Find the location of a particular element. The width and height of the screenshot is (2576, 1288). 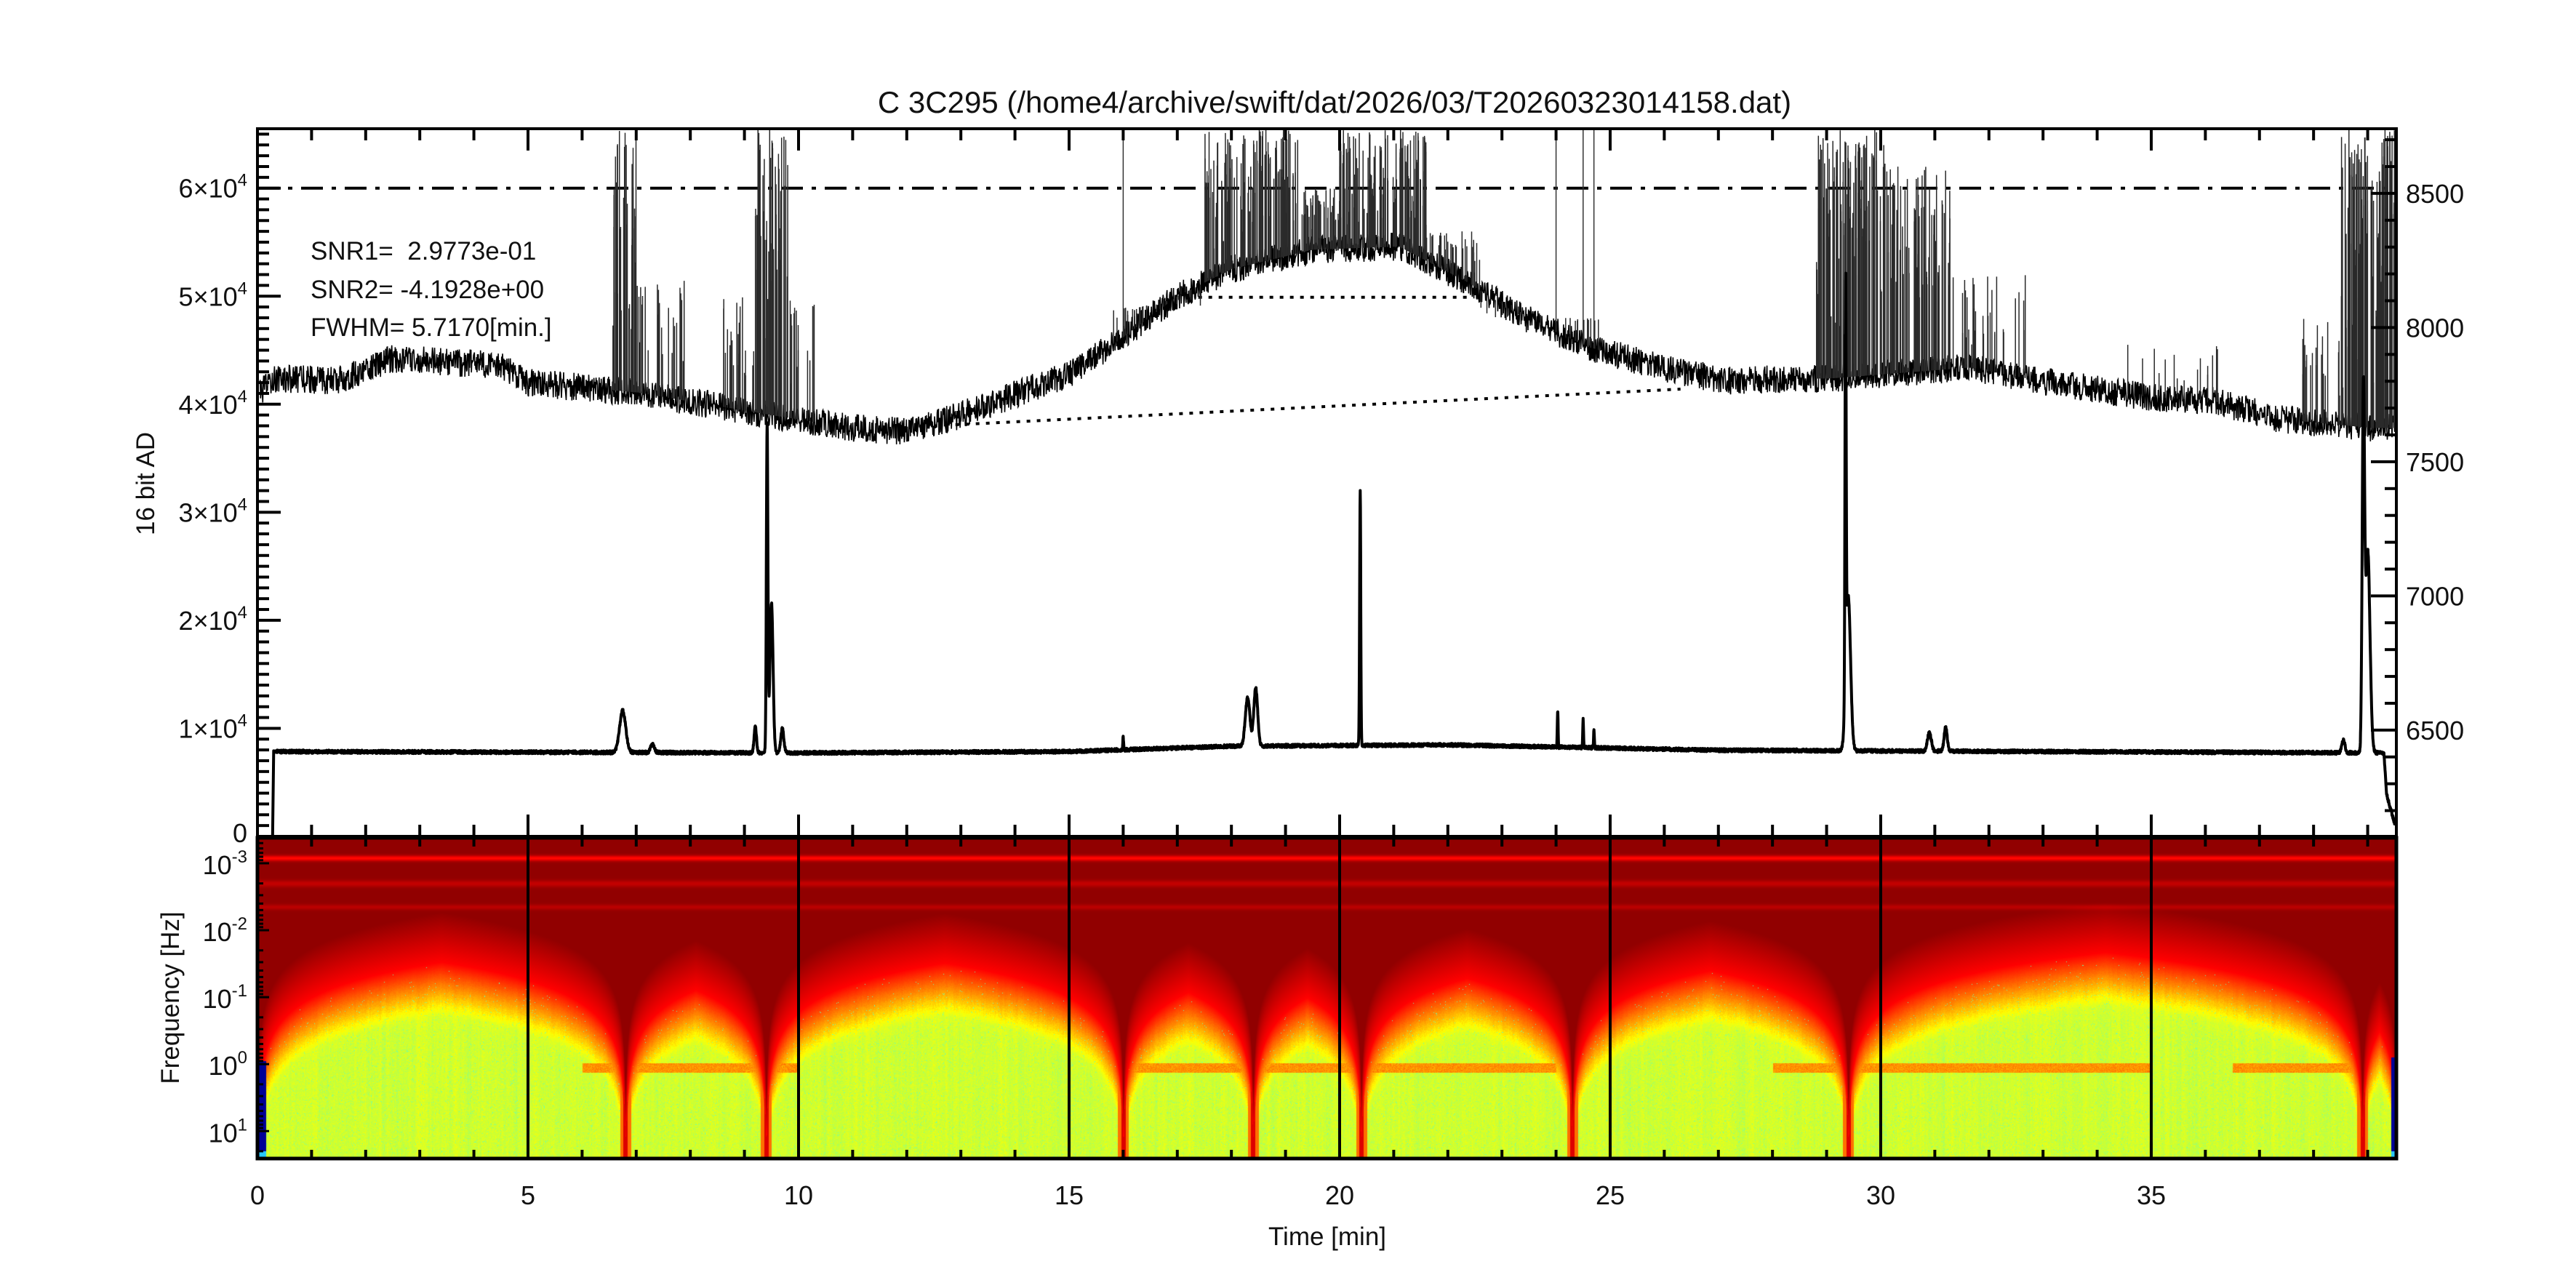

left-tick-label: 3×10⁴ is located at coordinates (213, 511).